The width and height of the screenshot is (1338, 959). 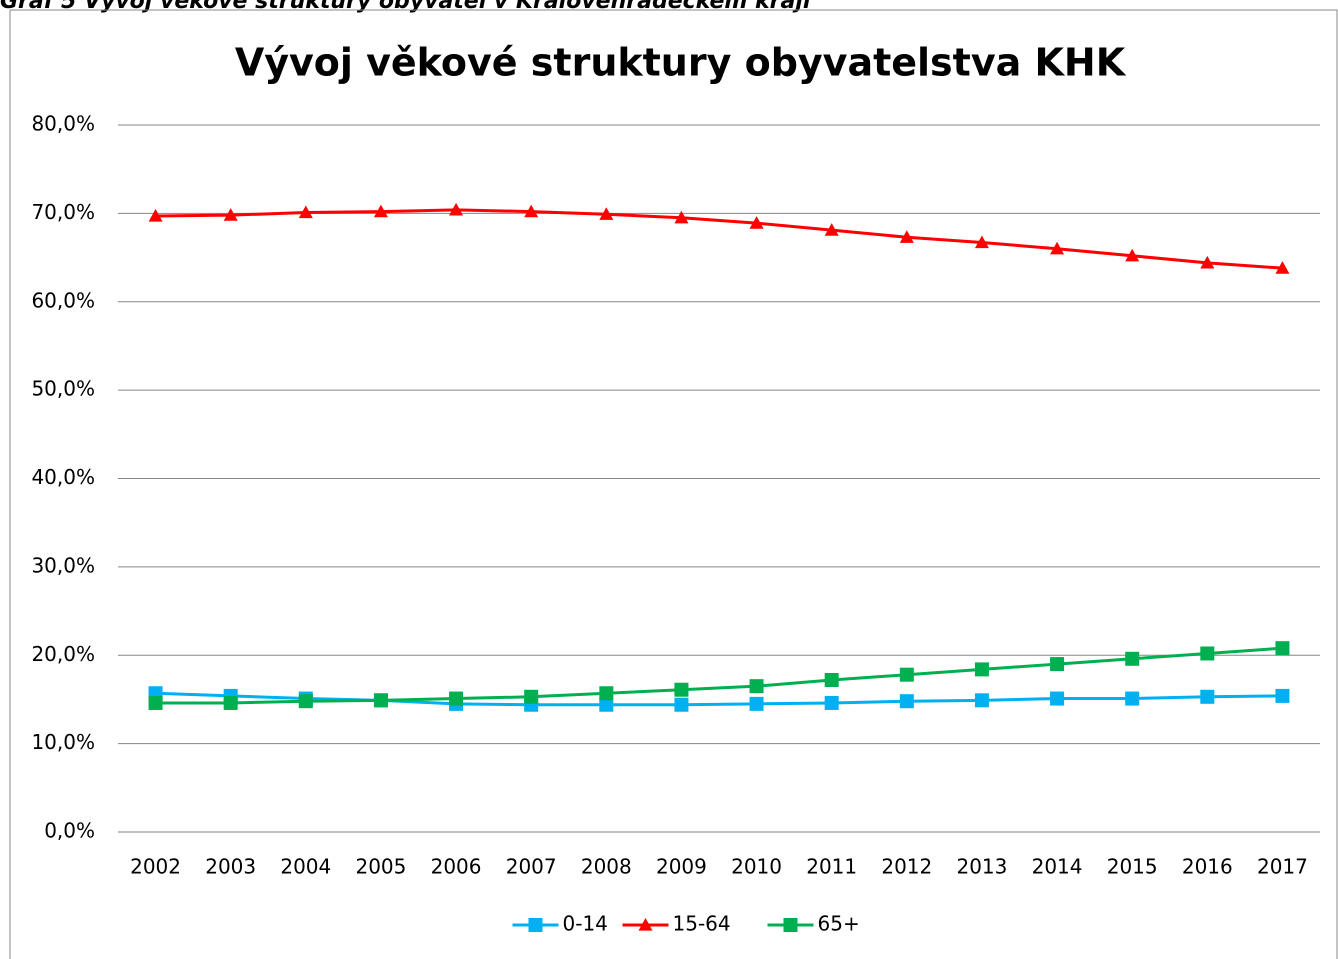 What do you see at coordinates (606, 867) in the screenshot?
I see `x-tick-label: 2008` at bounding box center [606, 867].